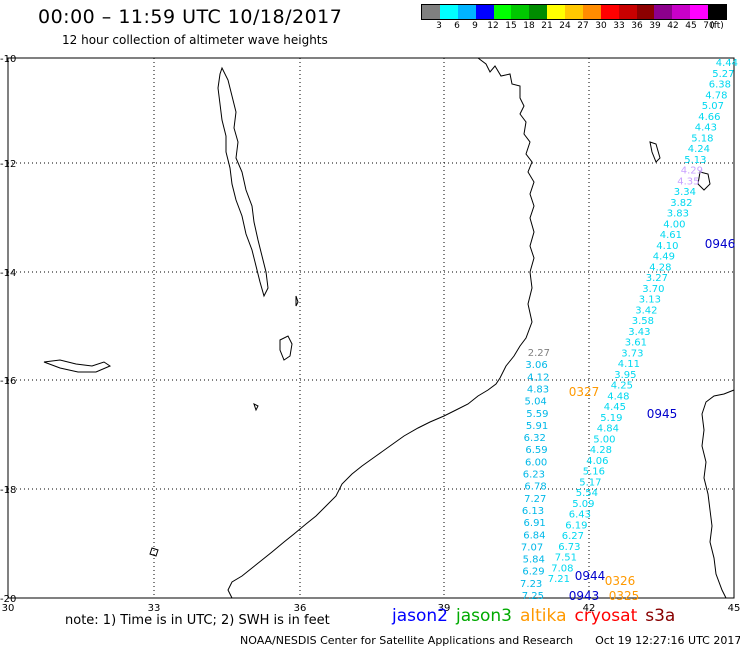 Image resolution: width=740 pixels, height=650 pixels. What do you see at coordinates (566, 558) in the screenshot?
I see `wave-height-value: 7.51` at bounding box center [566, 558].